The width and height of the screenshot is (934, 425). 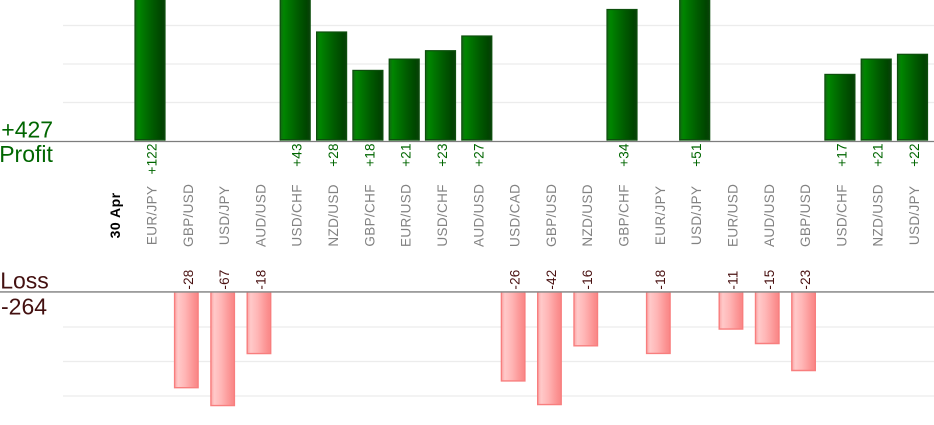 I want to click on svg-text: -26, so click(x=515, y=279).